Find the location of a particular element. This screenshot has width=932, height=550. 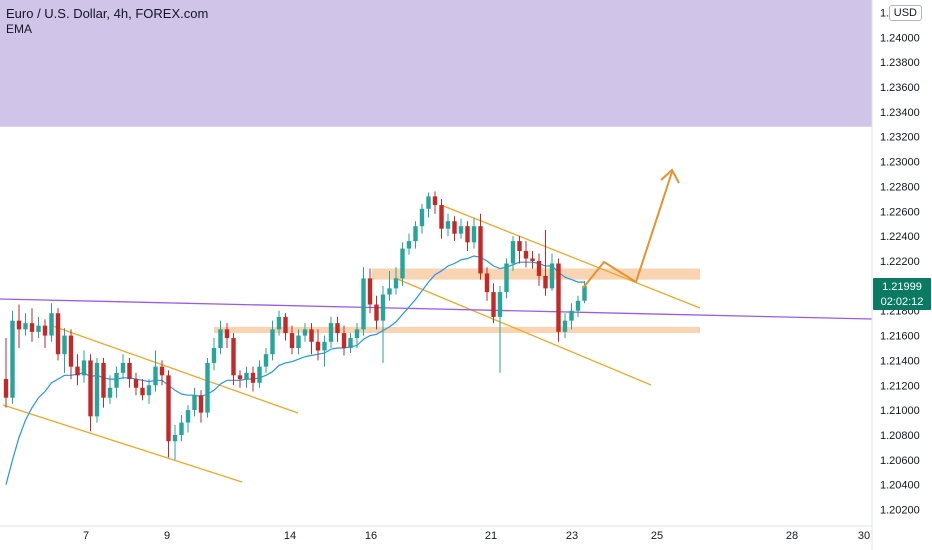

y-tick-label: 1.21400 is located at coordinates (900, 361).